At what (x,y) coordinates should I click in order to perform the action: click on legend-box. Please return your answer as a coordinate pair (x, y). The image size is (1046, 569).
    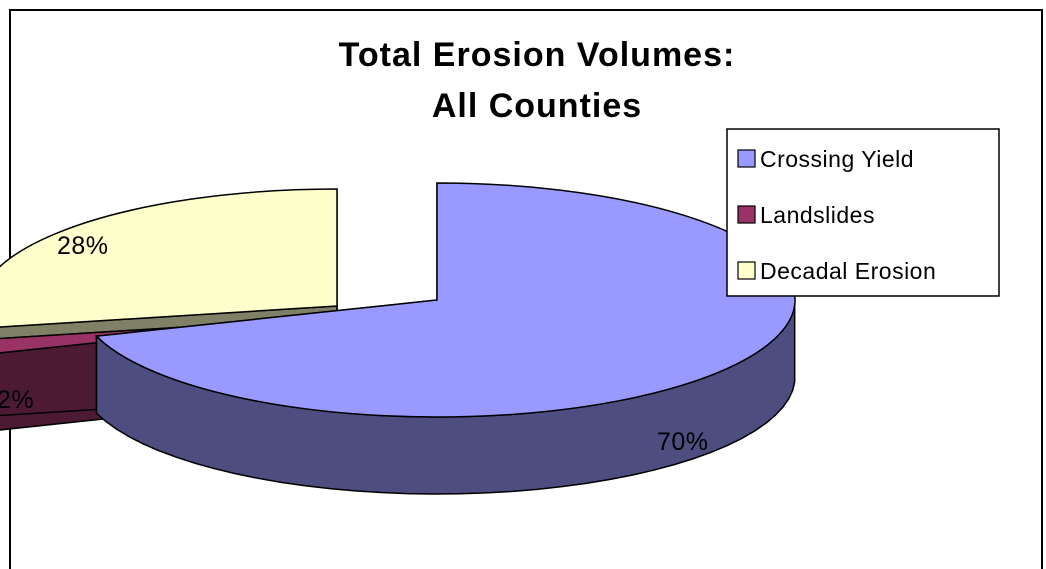
    Looking at the image, I should click on (863, 212).